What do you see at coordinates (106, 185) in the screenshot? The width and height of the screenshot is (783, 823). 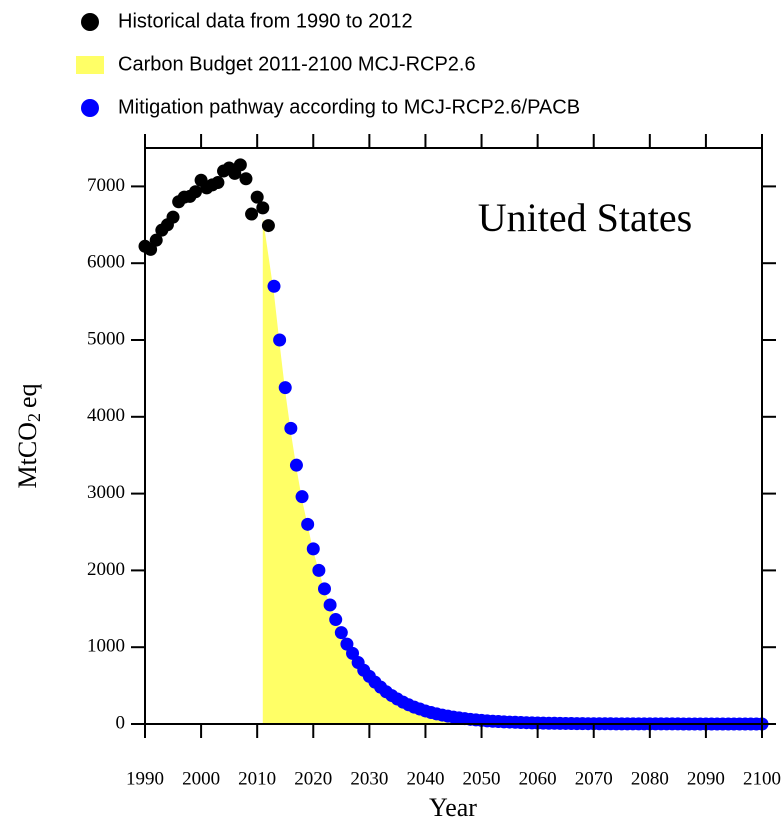 I see `y-tick-label: 7000` at bounding box center [106, 185].